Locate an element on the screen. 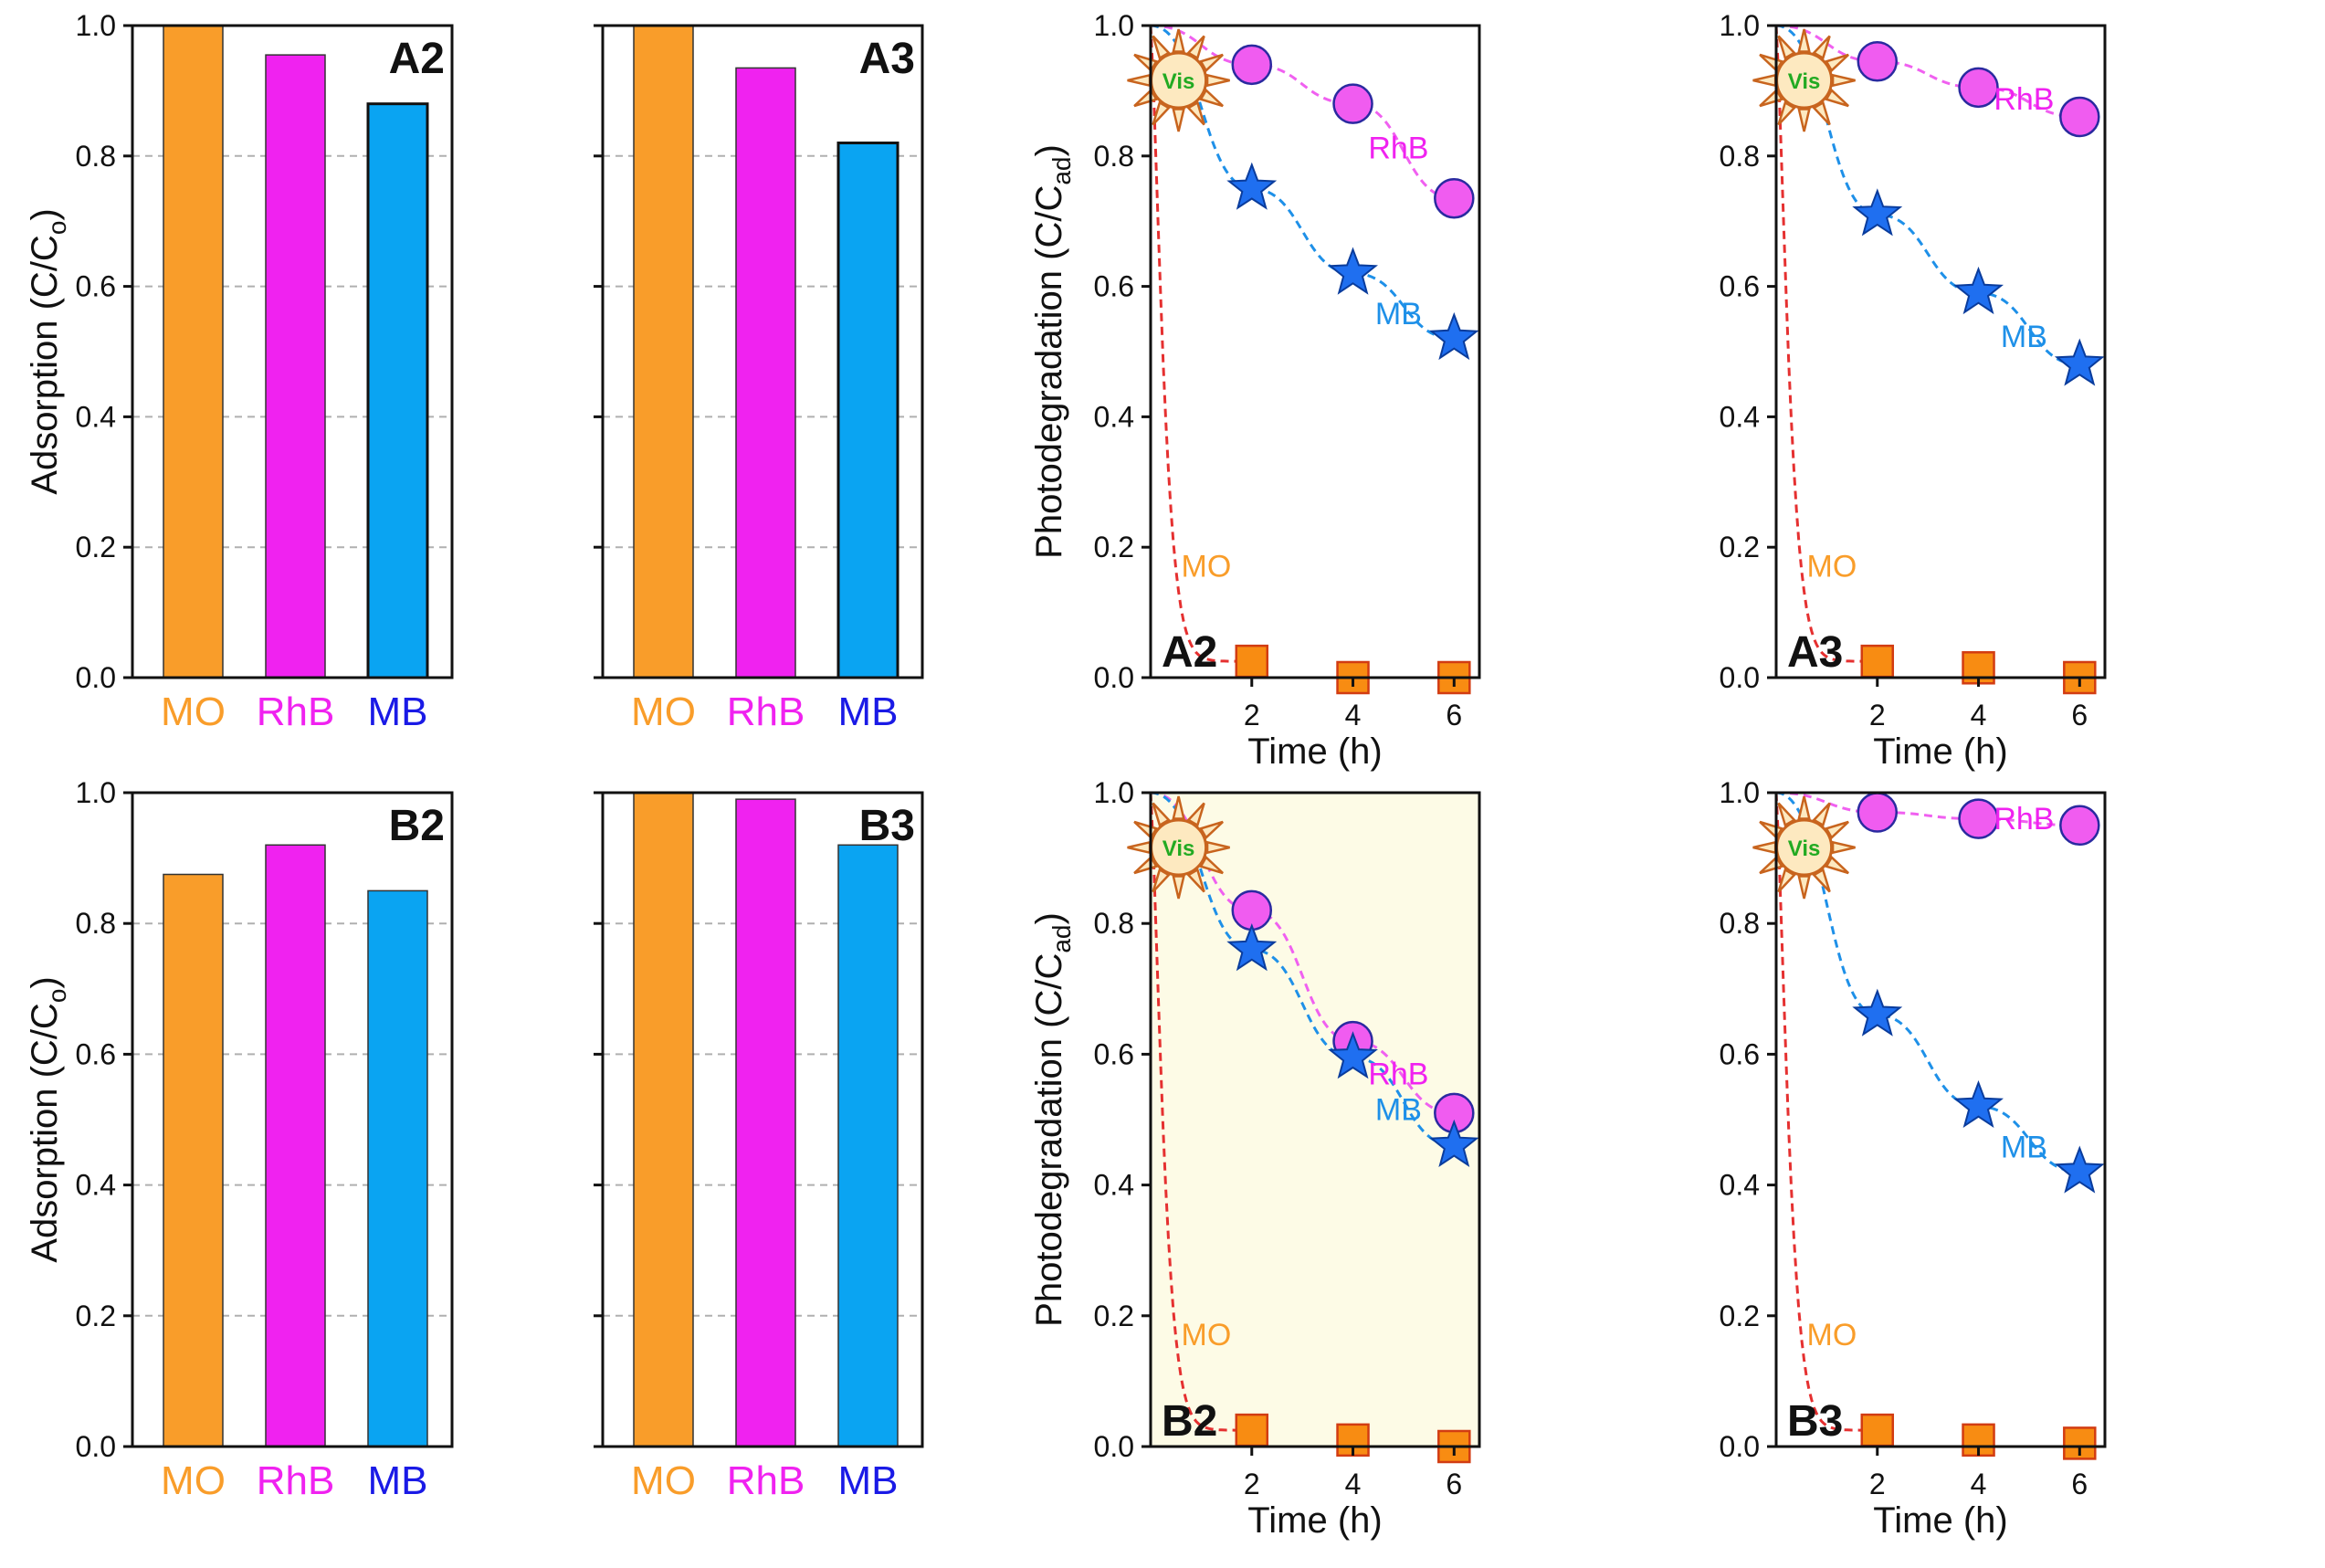 The width and height of the screenshot is (2325, 1568). y-axis-title: Adsorption (C/Co) is located at coordinates (48, 351).